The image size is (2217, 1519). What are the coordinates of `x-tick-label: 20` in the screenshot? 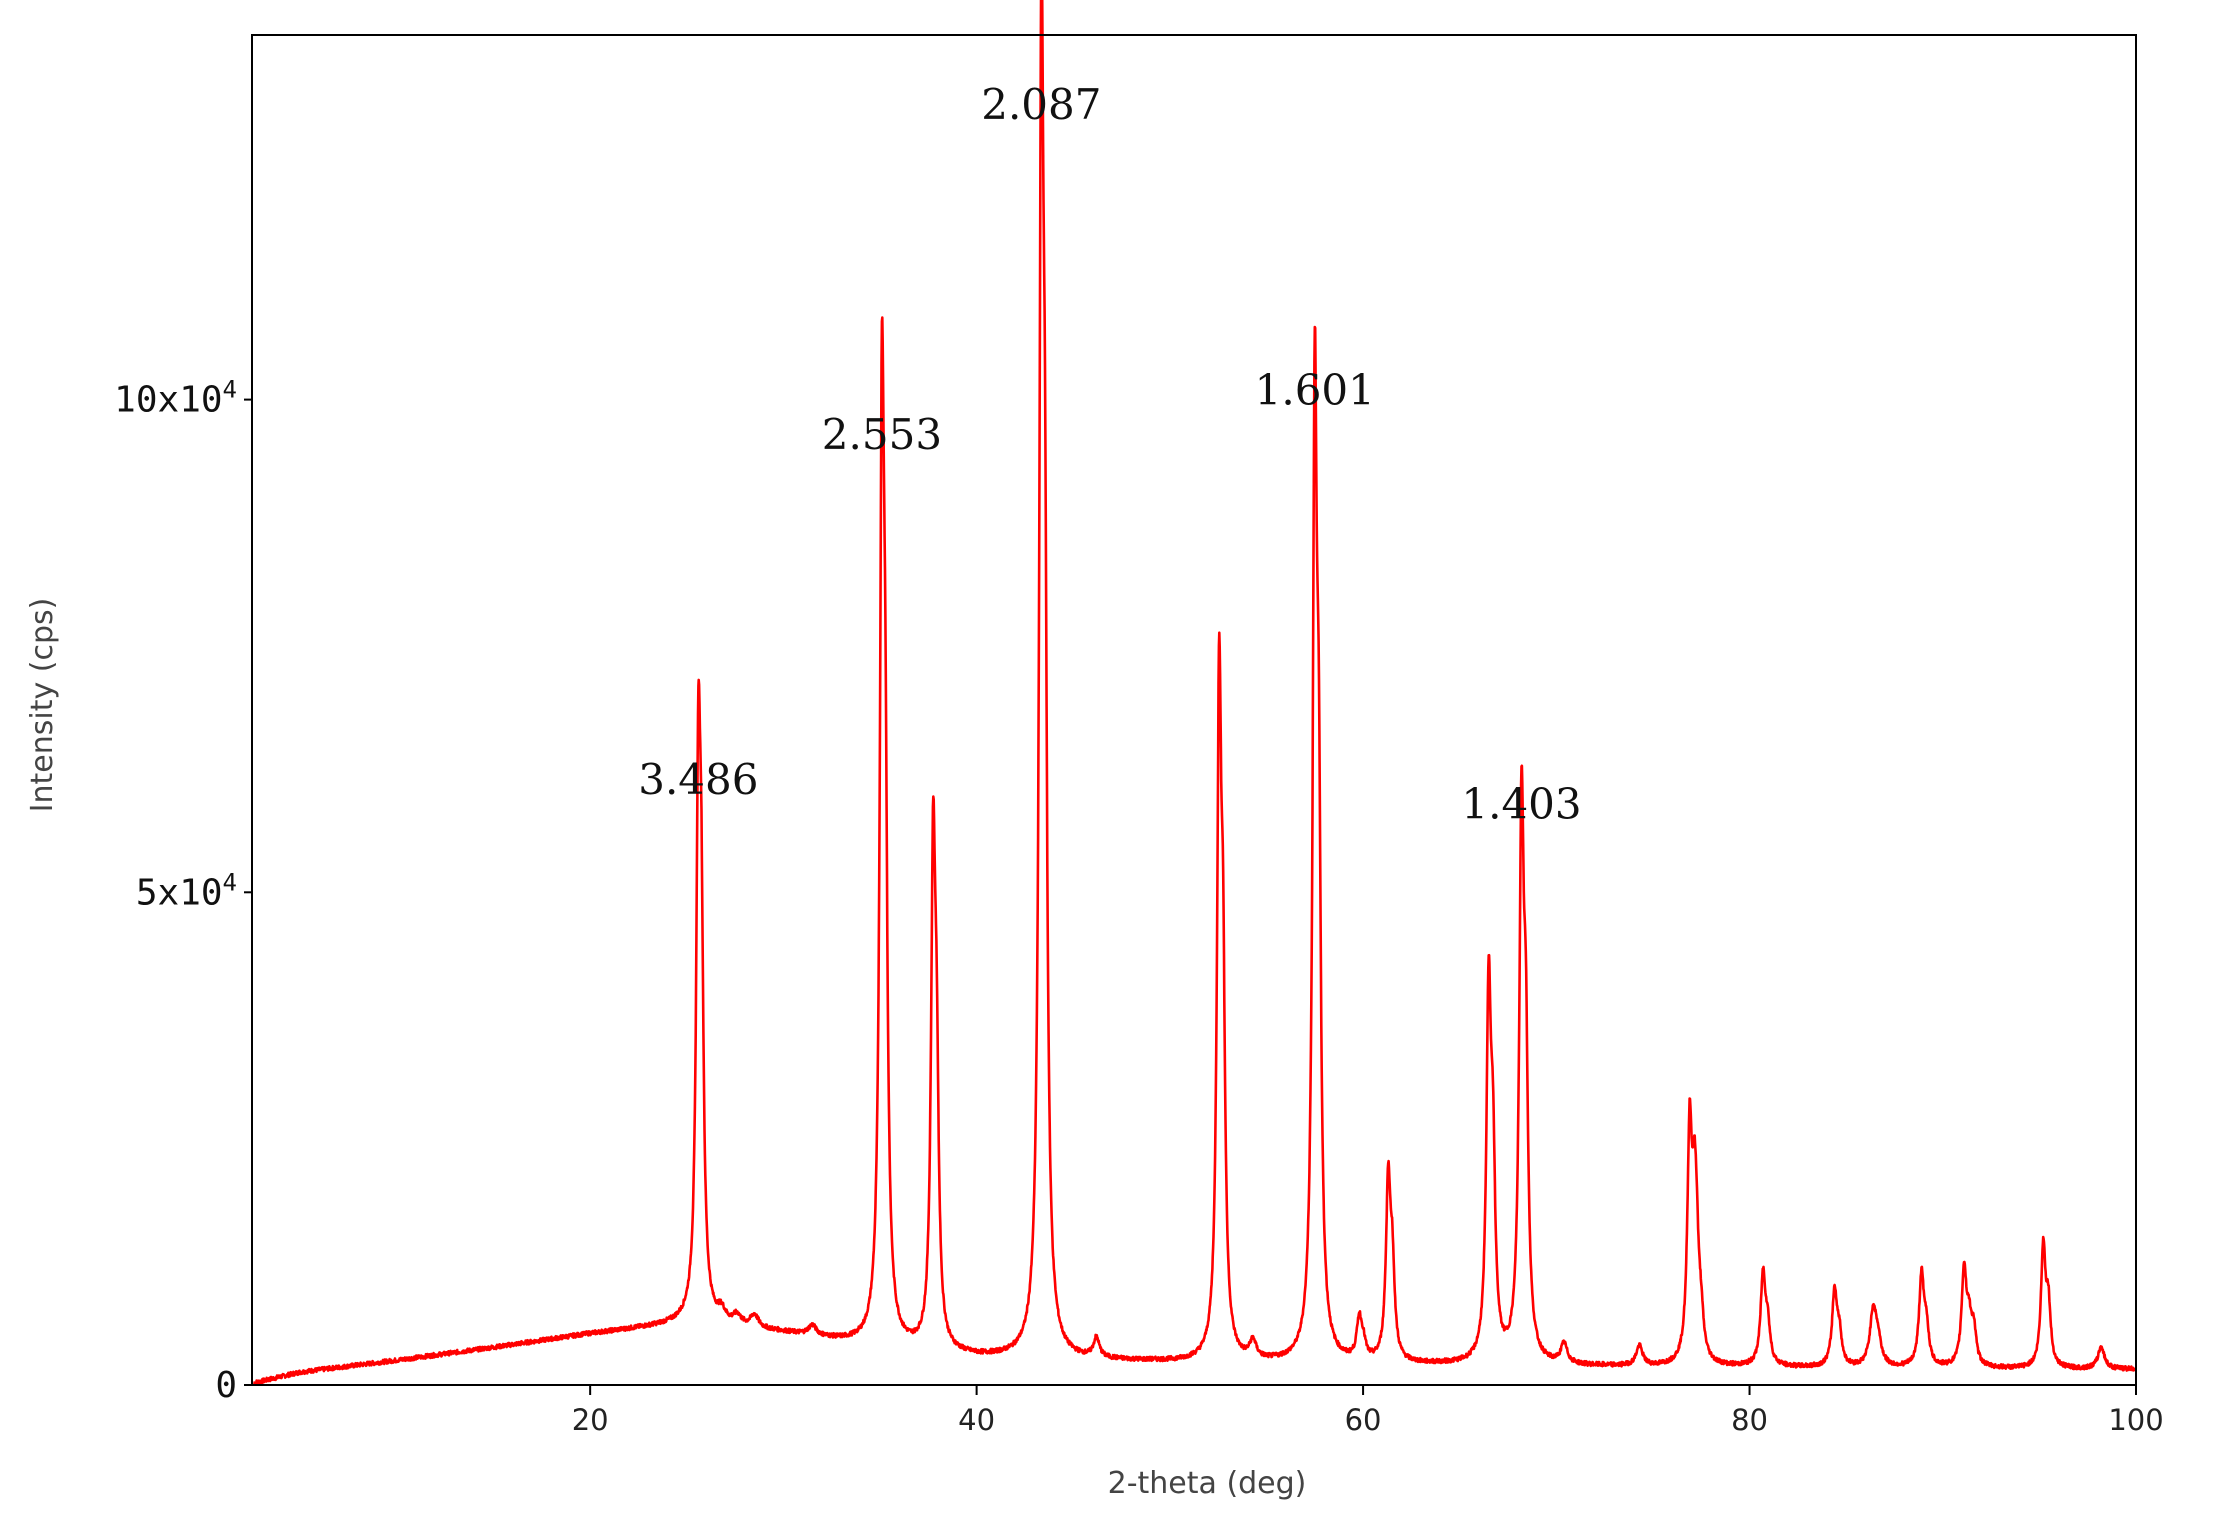 It's located at (590, 1420).